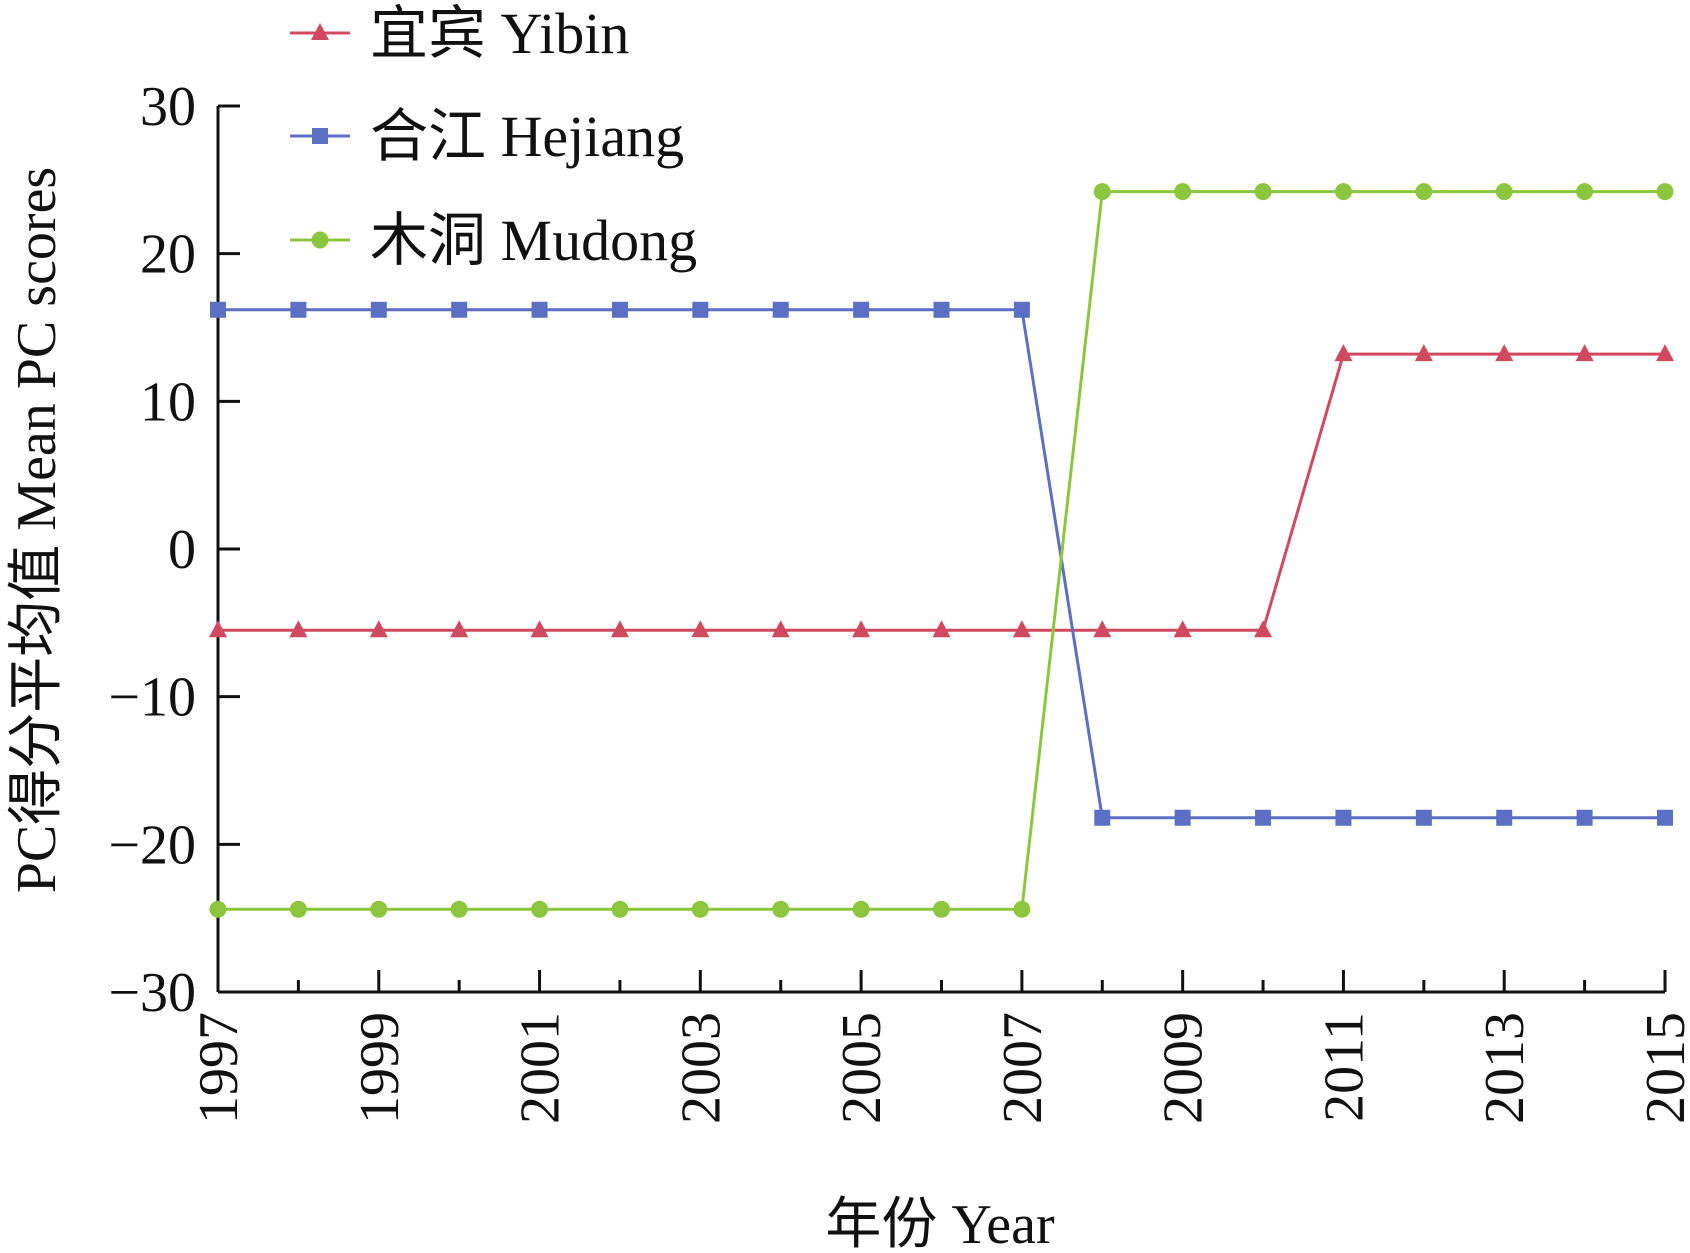  Describe the element at coordinates (940, 1223) in the screenshot. I see `x-axis-title: 年份 Year` at that location.